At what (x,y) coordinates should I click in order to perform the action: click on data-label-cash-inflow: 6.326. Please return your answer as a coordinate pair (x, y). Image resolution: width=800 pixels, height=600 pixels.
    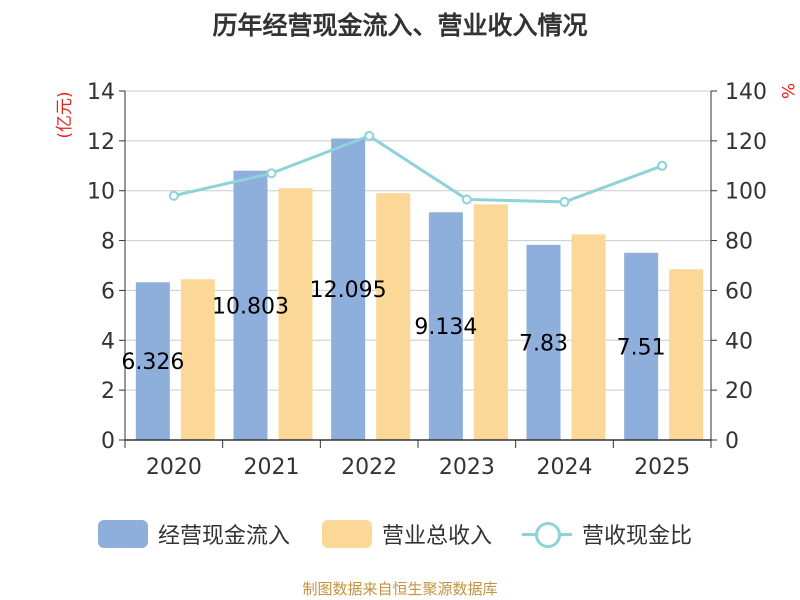
    Looking at the image, I should click on (152, 362).